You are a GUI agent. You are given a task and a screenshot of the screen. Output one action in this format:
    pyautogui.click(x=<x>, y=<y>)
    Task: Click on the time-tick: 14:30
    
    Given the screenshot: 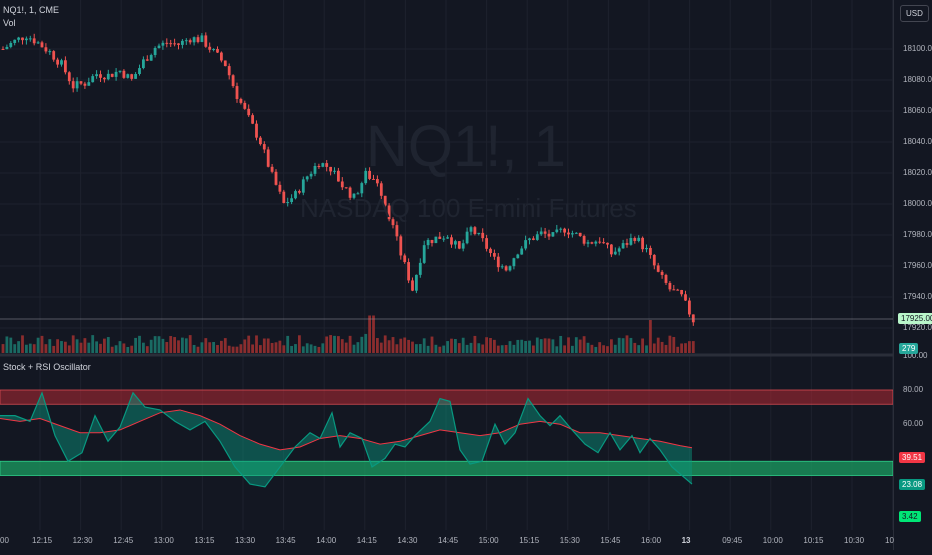 What is the action you would take?
    pyautogui.click(x=407, y=540)
    